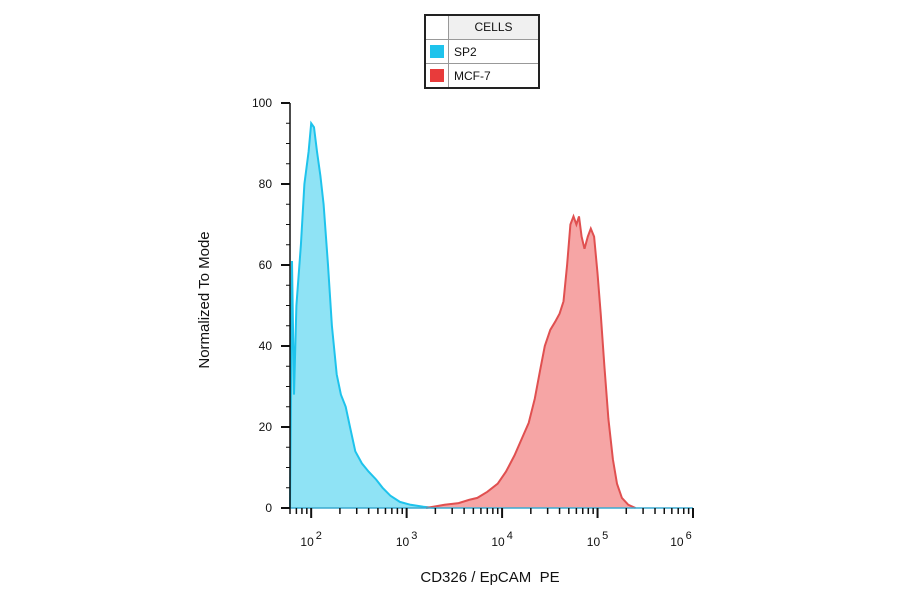  I want to click on legend-swatch-cell-sp2, so click(437, 51).